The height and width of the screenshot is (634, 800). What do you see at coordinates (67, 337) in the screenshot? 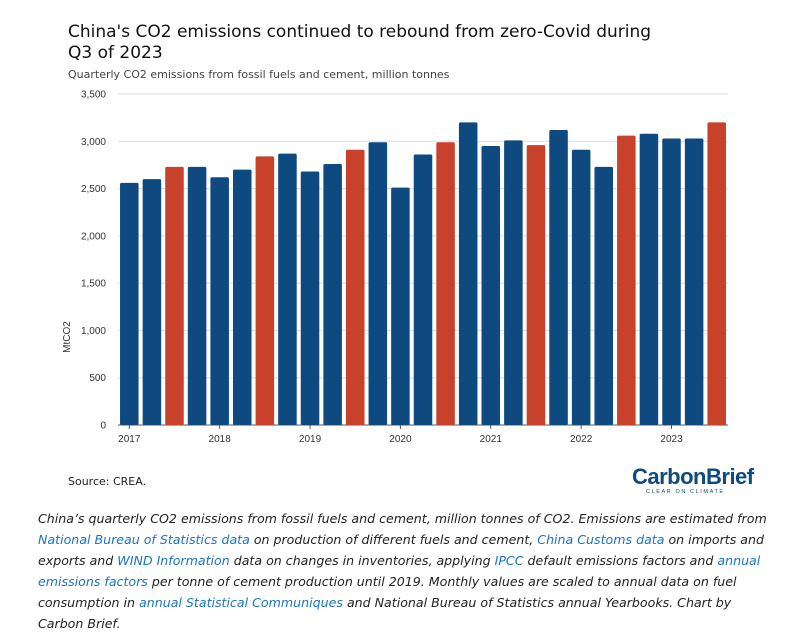
I see `y-axis-label: MtCO2` at bounding box center [67, 337].